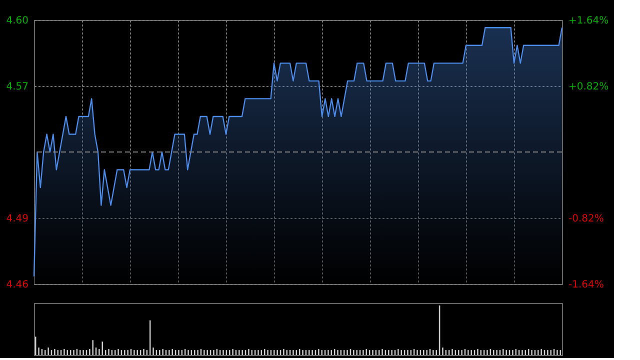 The width and height of the screenshot is (640, 360). I want to click on y2-tick-label: -0.82%, so click(586, 219).